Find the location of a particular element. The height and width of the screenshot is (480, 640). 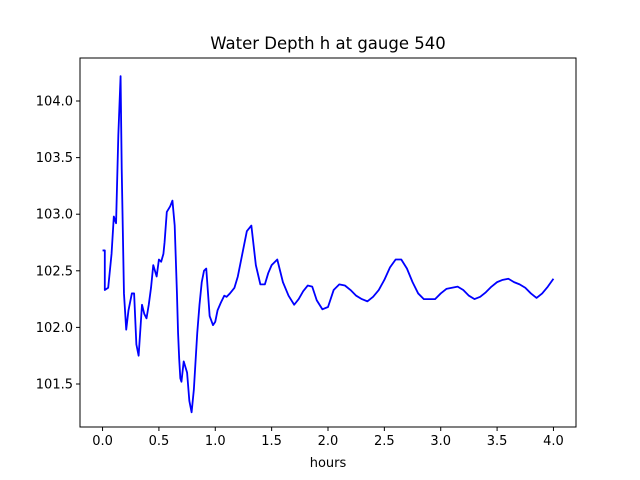

y-tick-label: 103.5 is located at coordinates (54, 158).